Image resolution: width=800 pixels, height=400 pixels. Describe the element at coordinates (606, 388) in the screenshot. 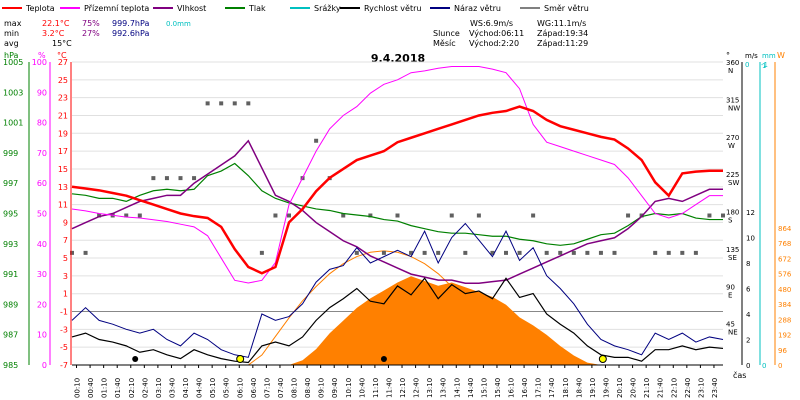

I see `x-tick-label-39: 19:40` at that location.